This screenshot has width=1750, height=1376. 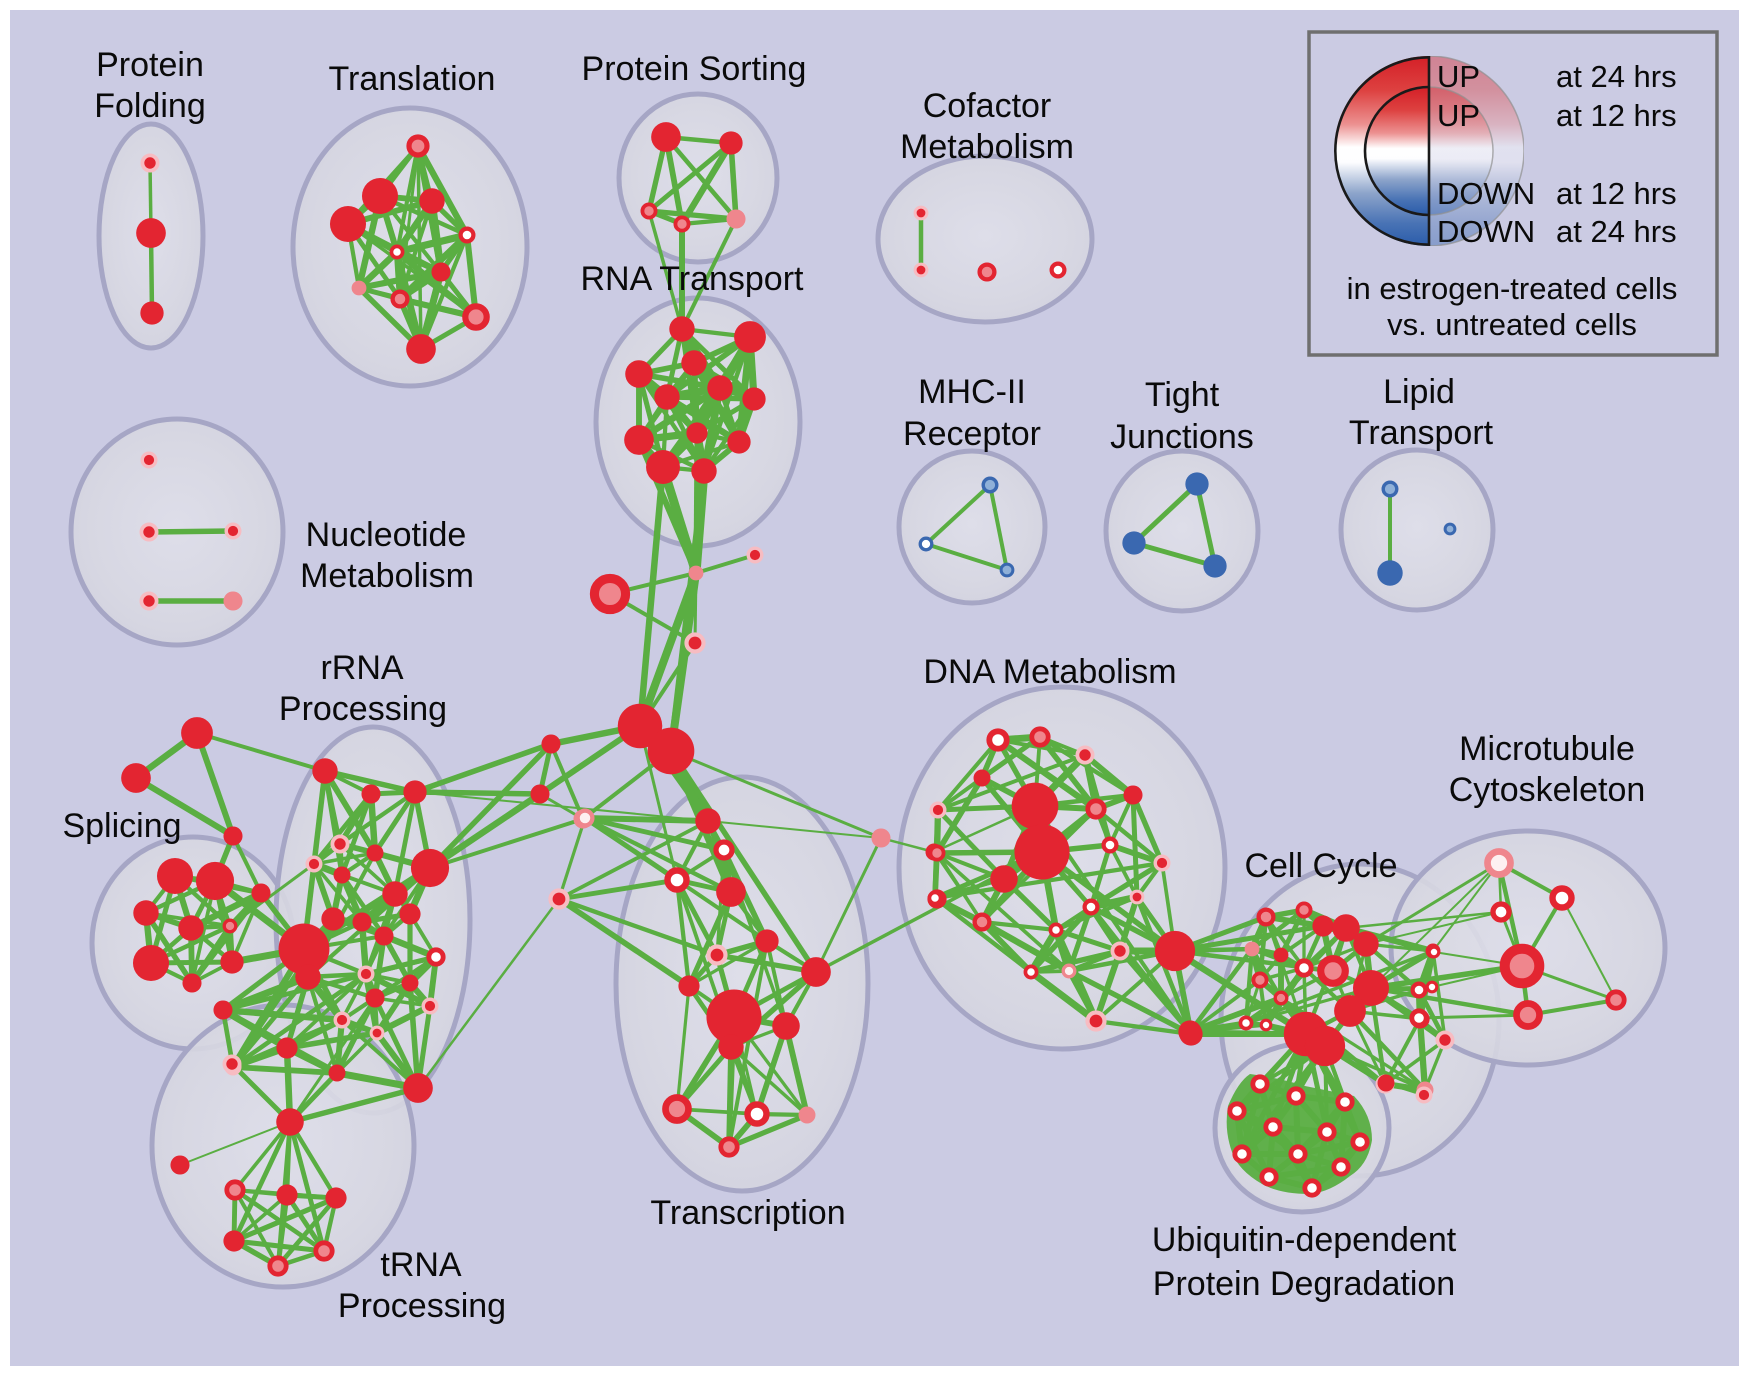 What do you see at coordinates (694, 69) in the screenshot?
I see `svg-text: Protein Sorting` at bounding box center [694, 69].